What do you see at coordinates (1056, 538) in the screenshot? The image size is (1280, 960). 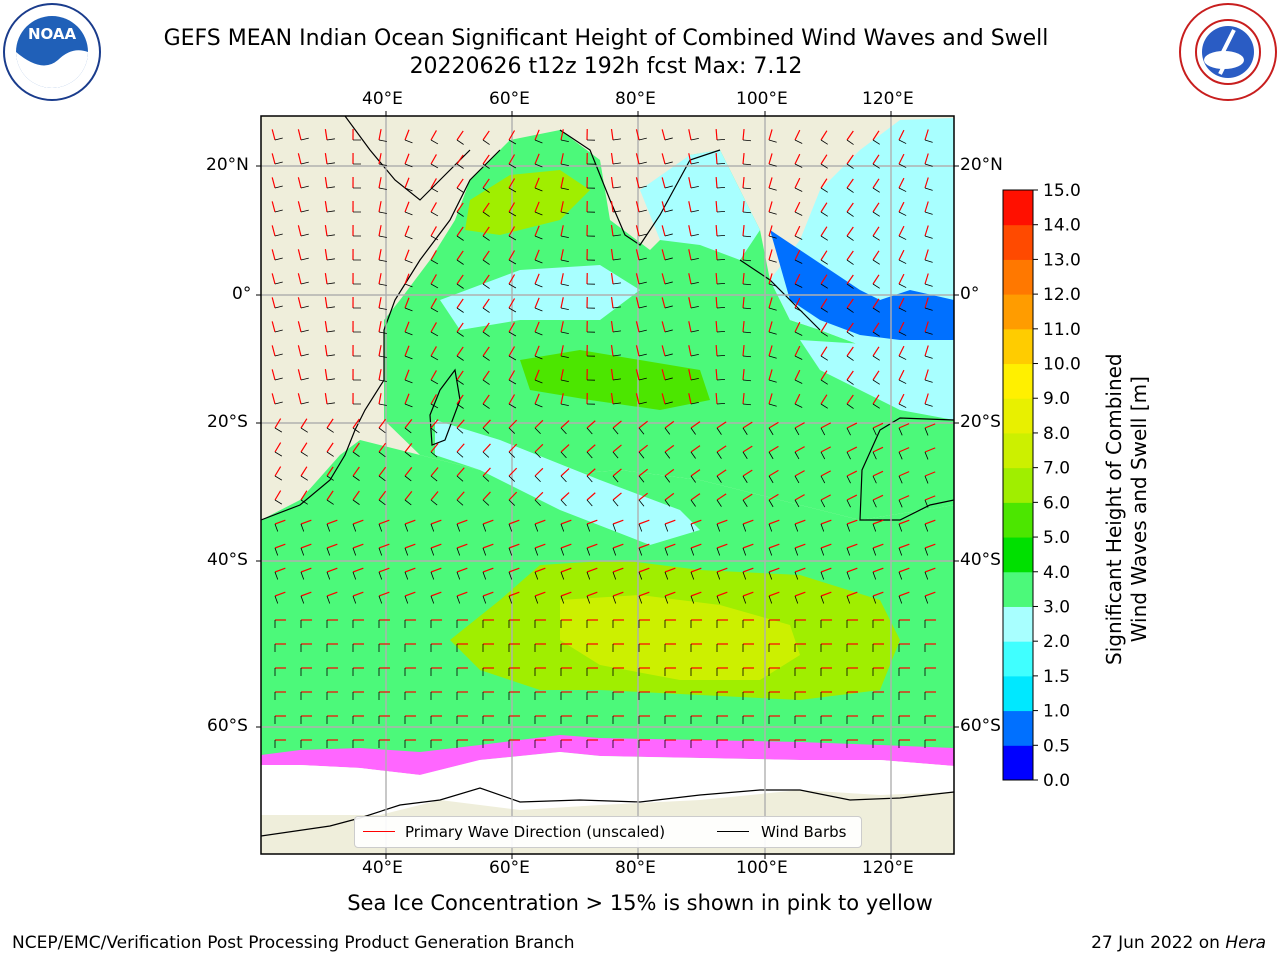 I see `colorbar-tick-label: 5.0` at bounding box center [1056, 538].